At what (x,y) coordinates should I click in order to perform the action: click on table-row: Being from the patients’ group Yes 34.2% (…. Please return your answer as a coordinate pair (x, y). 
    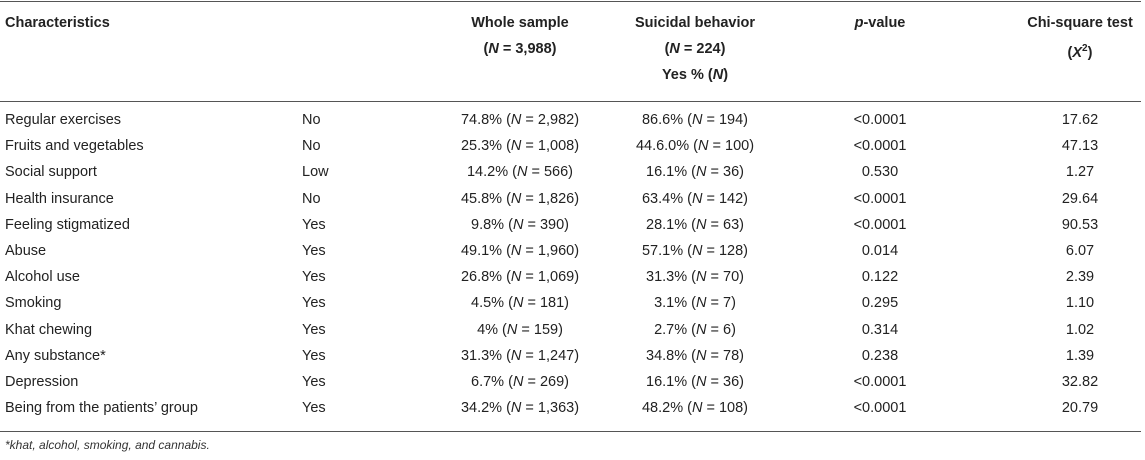
    Looking at the image, I should click on (572, 408).